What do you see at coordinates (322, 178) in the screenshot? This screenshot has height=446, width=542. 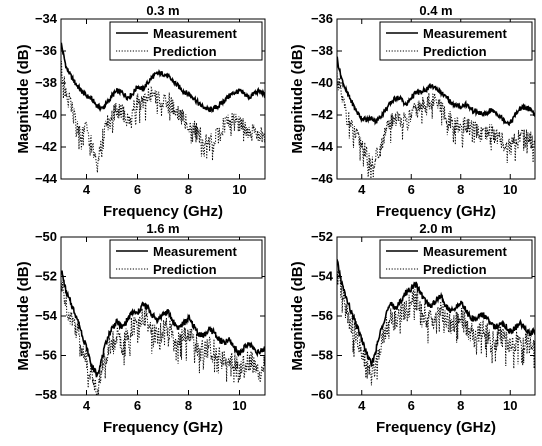 I see `y-tick-label: −46` at bounding box center [322, 178].